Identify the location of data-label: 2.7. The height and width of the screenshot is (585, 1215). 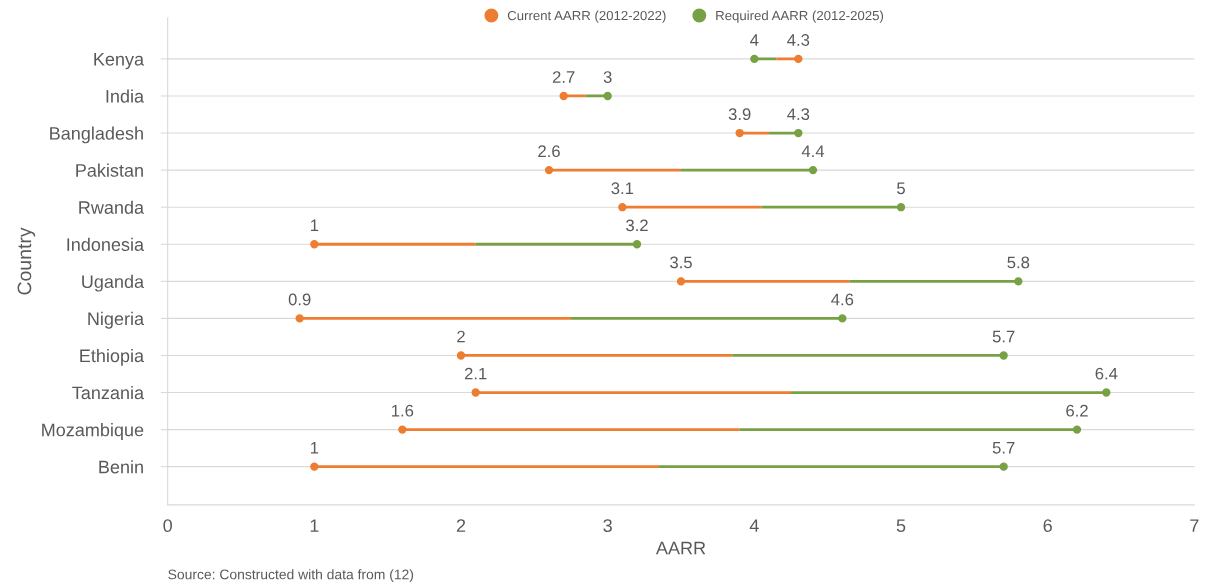
(563, 77).